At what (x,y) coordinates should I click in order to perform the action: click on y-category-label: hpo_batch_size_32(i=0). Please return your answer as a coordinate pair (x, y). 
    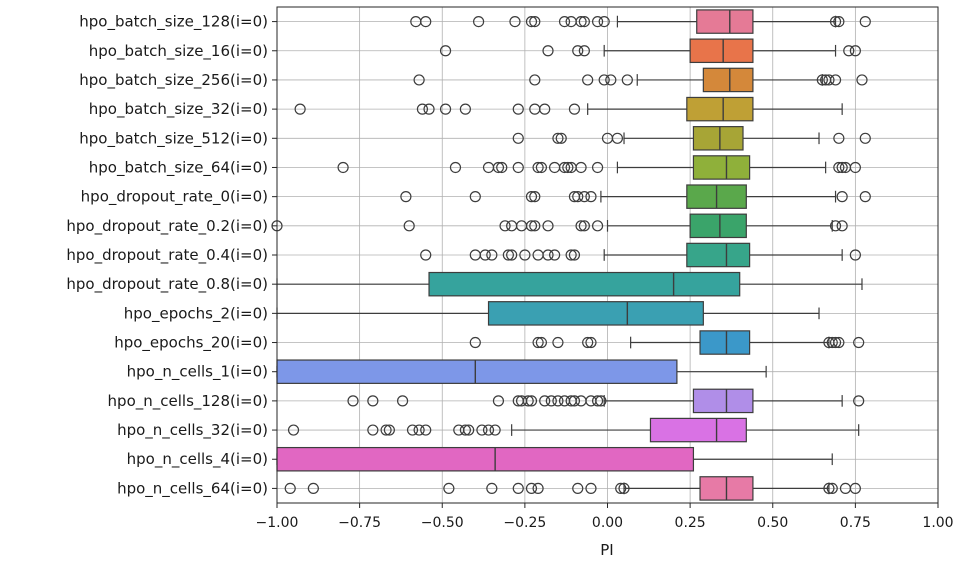
    Looking at the image, I should click on (178, 109).